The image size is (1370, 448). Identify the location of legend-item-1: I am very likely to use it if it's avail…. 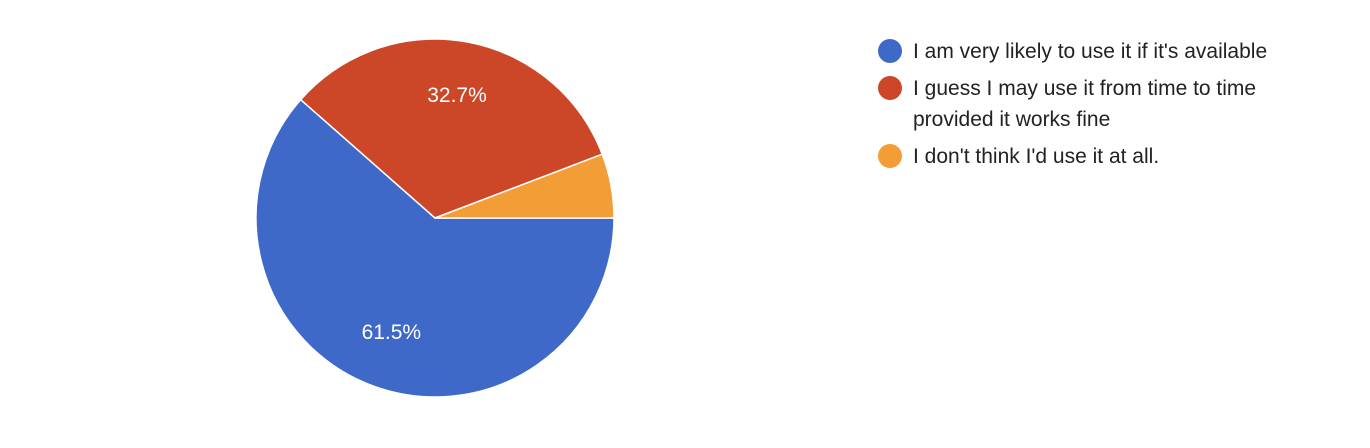
(1113, 51).